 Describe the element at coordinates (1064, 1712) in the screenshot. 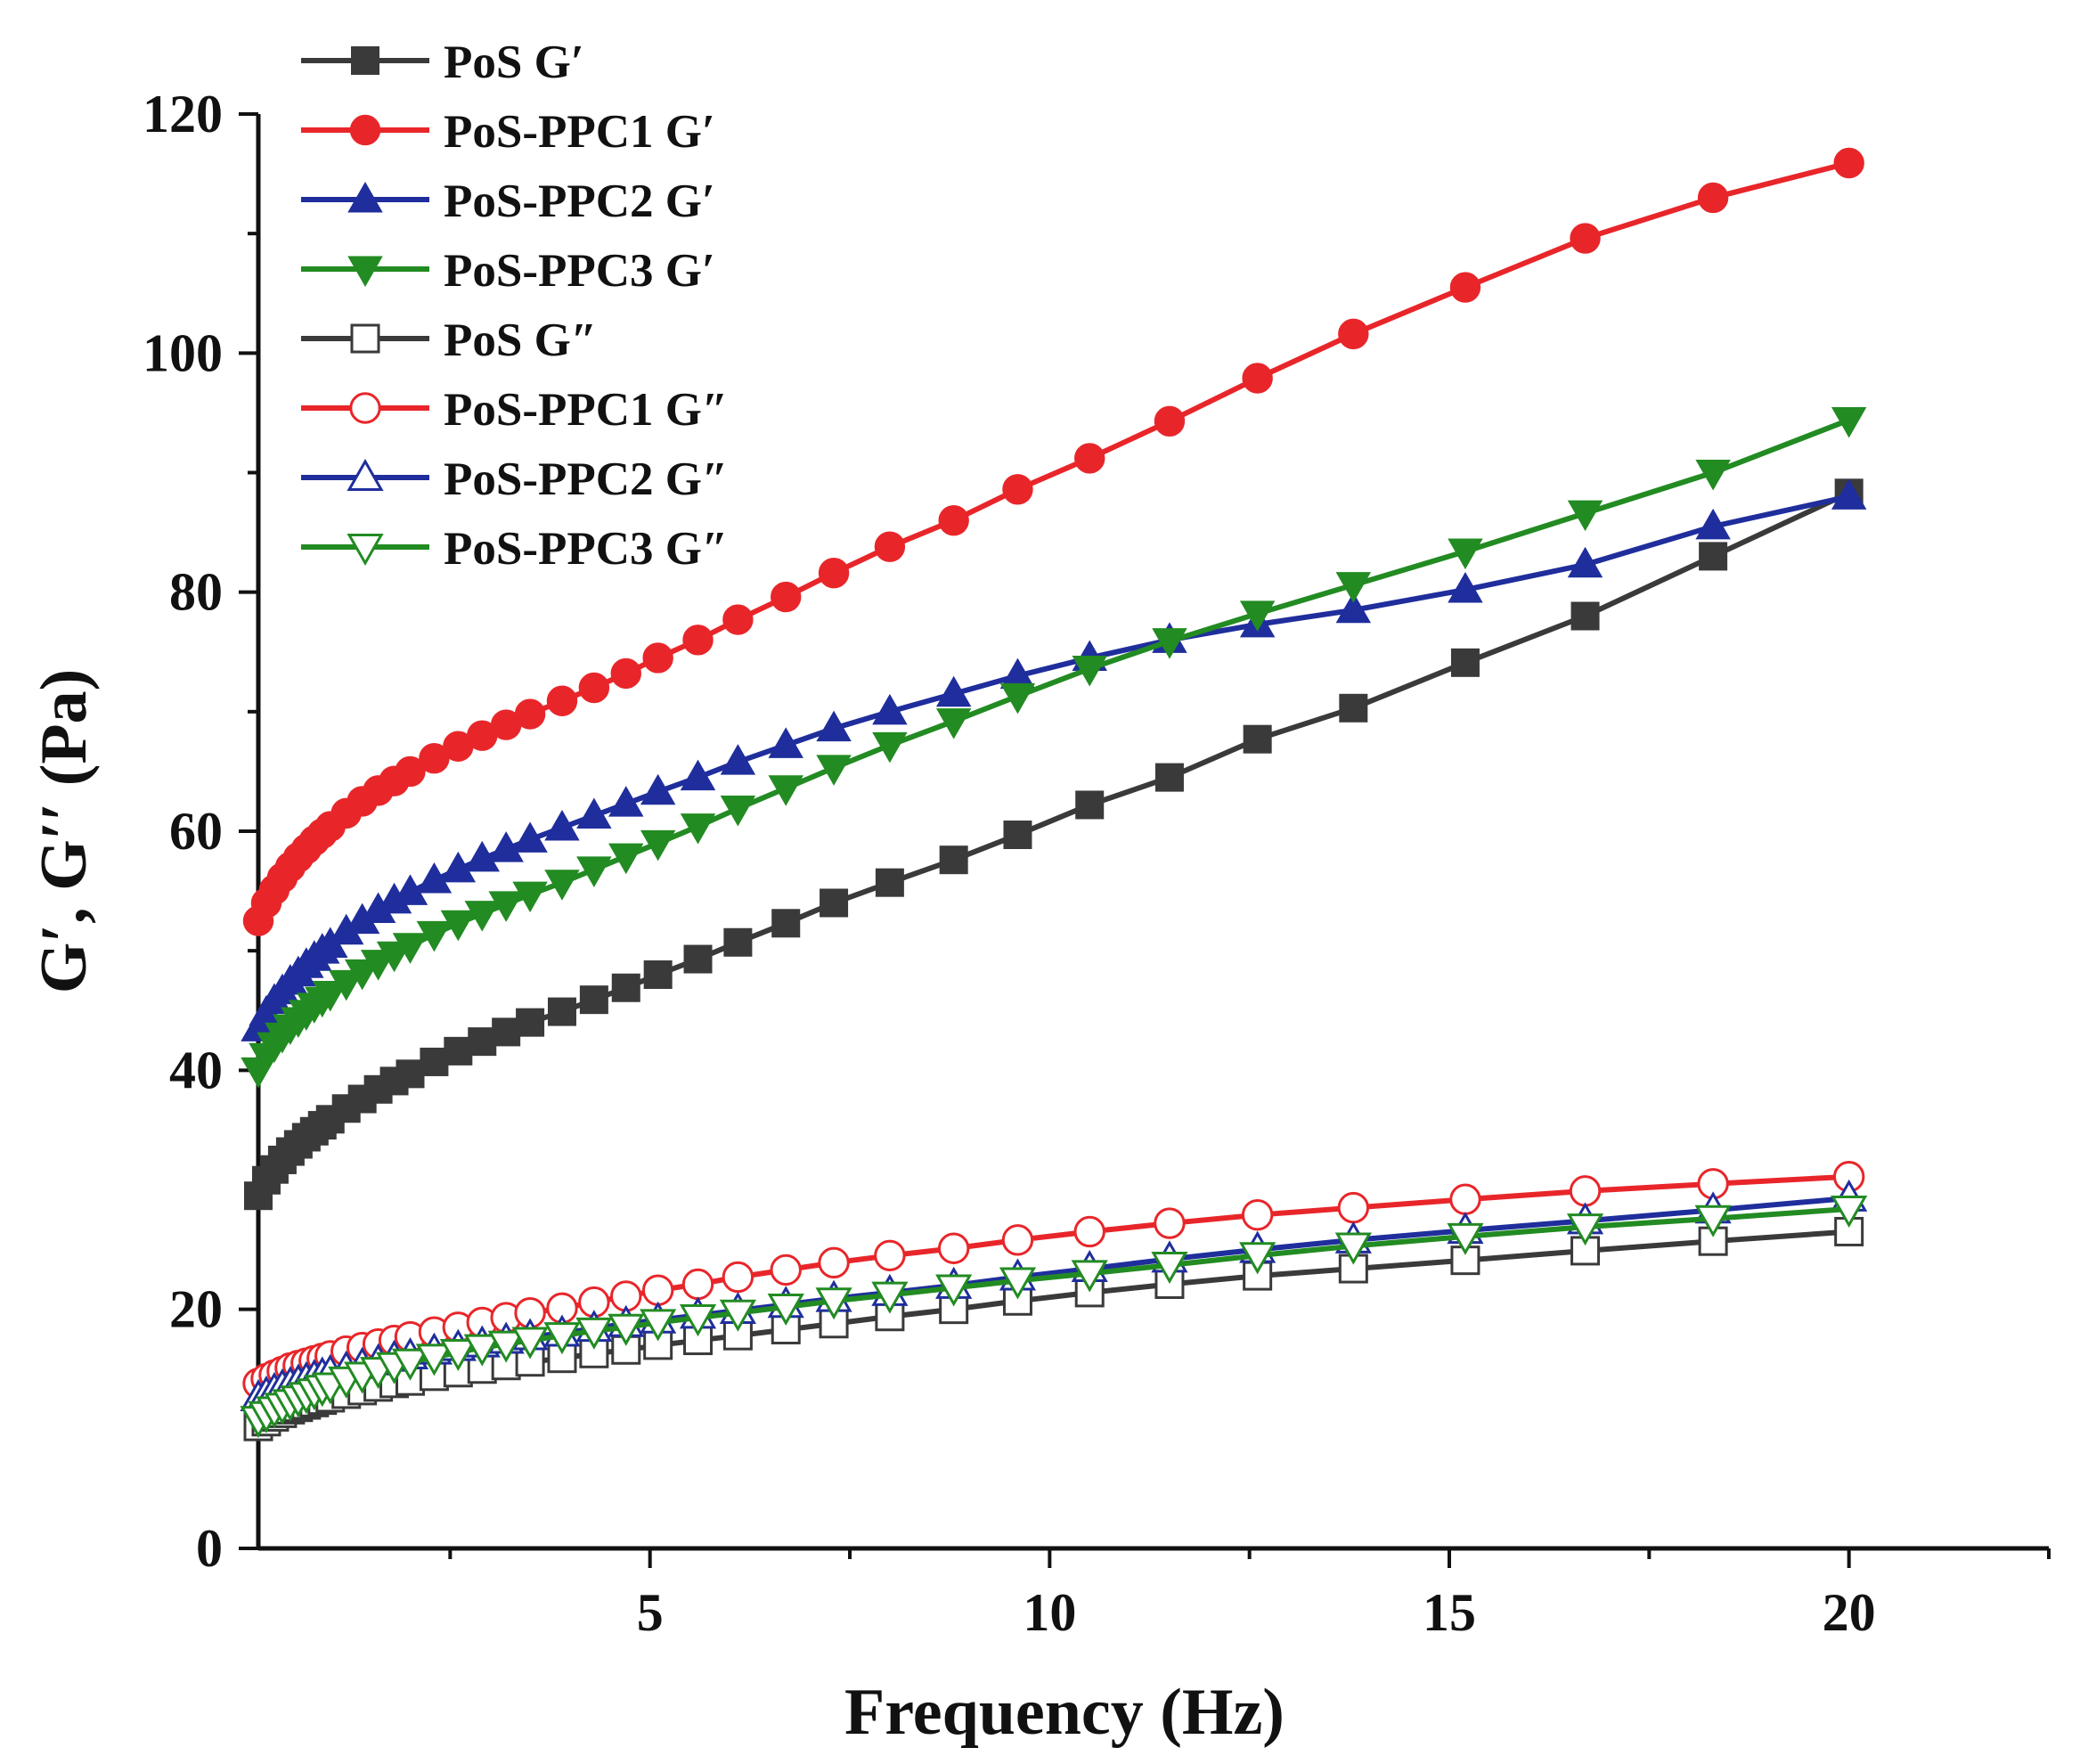

I see `x-axis-title: Frequency (Hz)` at that location.